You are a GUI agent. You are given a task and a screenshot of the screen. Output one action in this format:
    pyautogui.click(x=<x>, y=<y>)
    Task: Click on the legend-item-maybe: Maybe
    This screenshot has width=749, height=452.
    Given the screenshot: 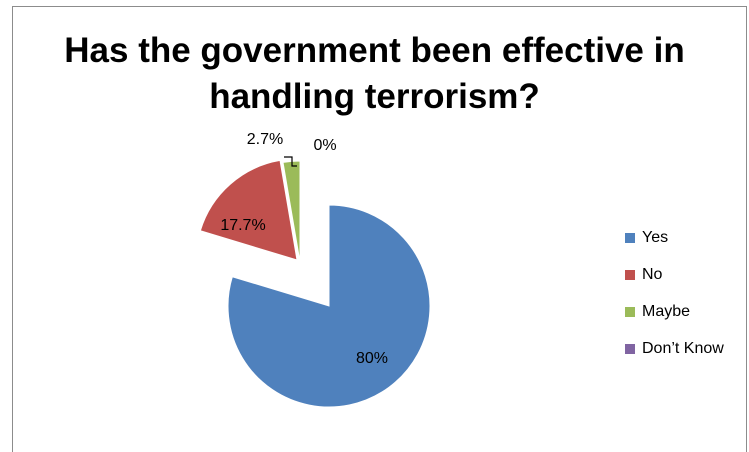 What is the action you would take?
    pyautogui.click(x=674, y=311)
    